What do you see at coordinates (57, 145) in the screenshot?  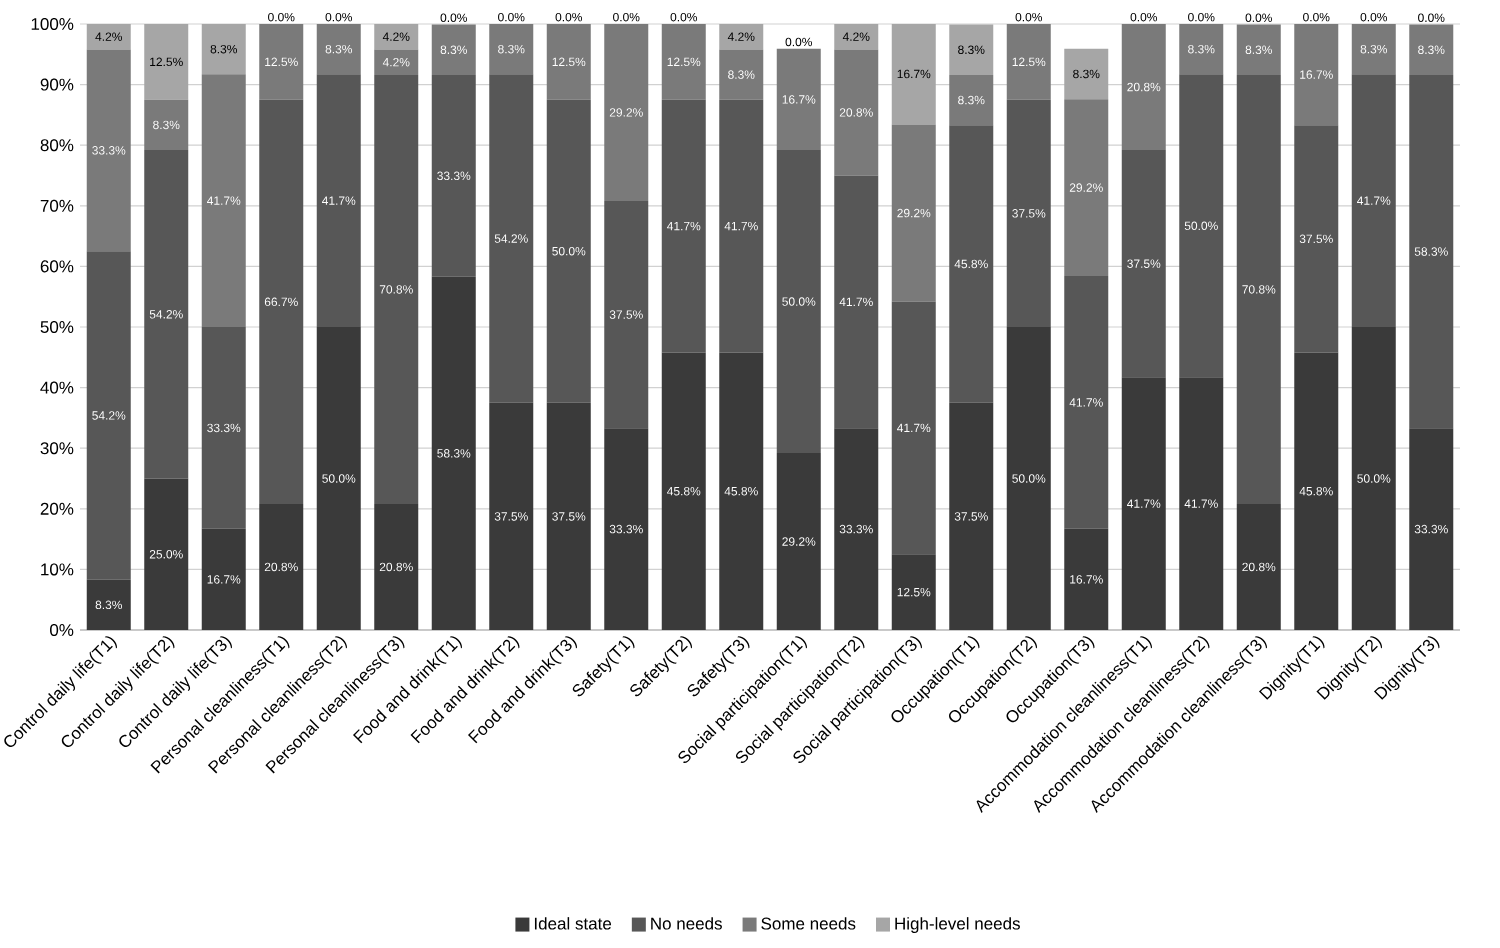 I see `y-tick-label: 80%` at bounding box center [57, 145].